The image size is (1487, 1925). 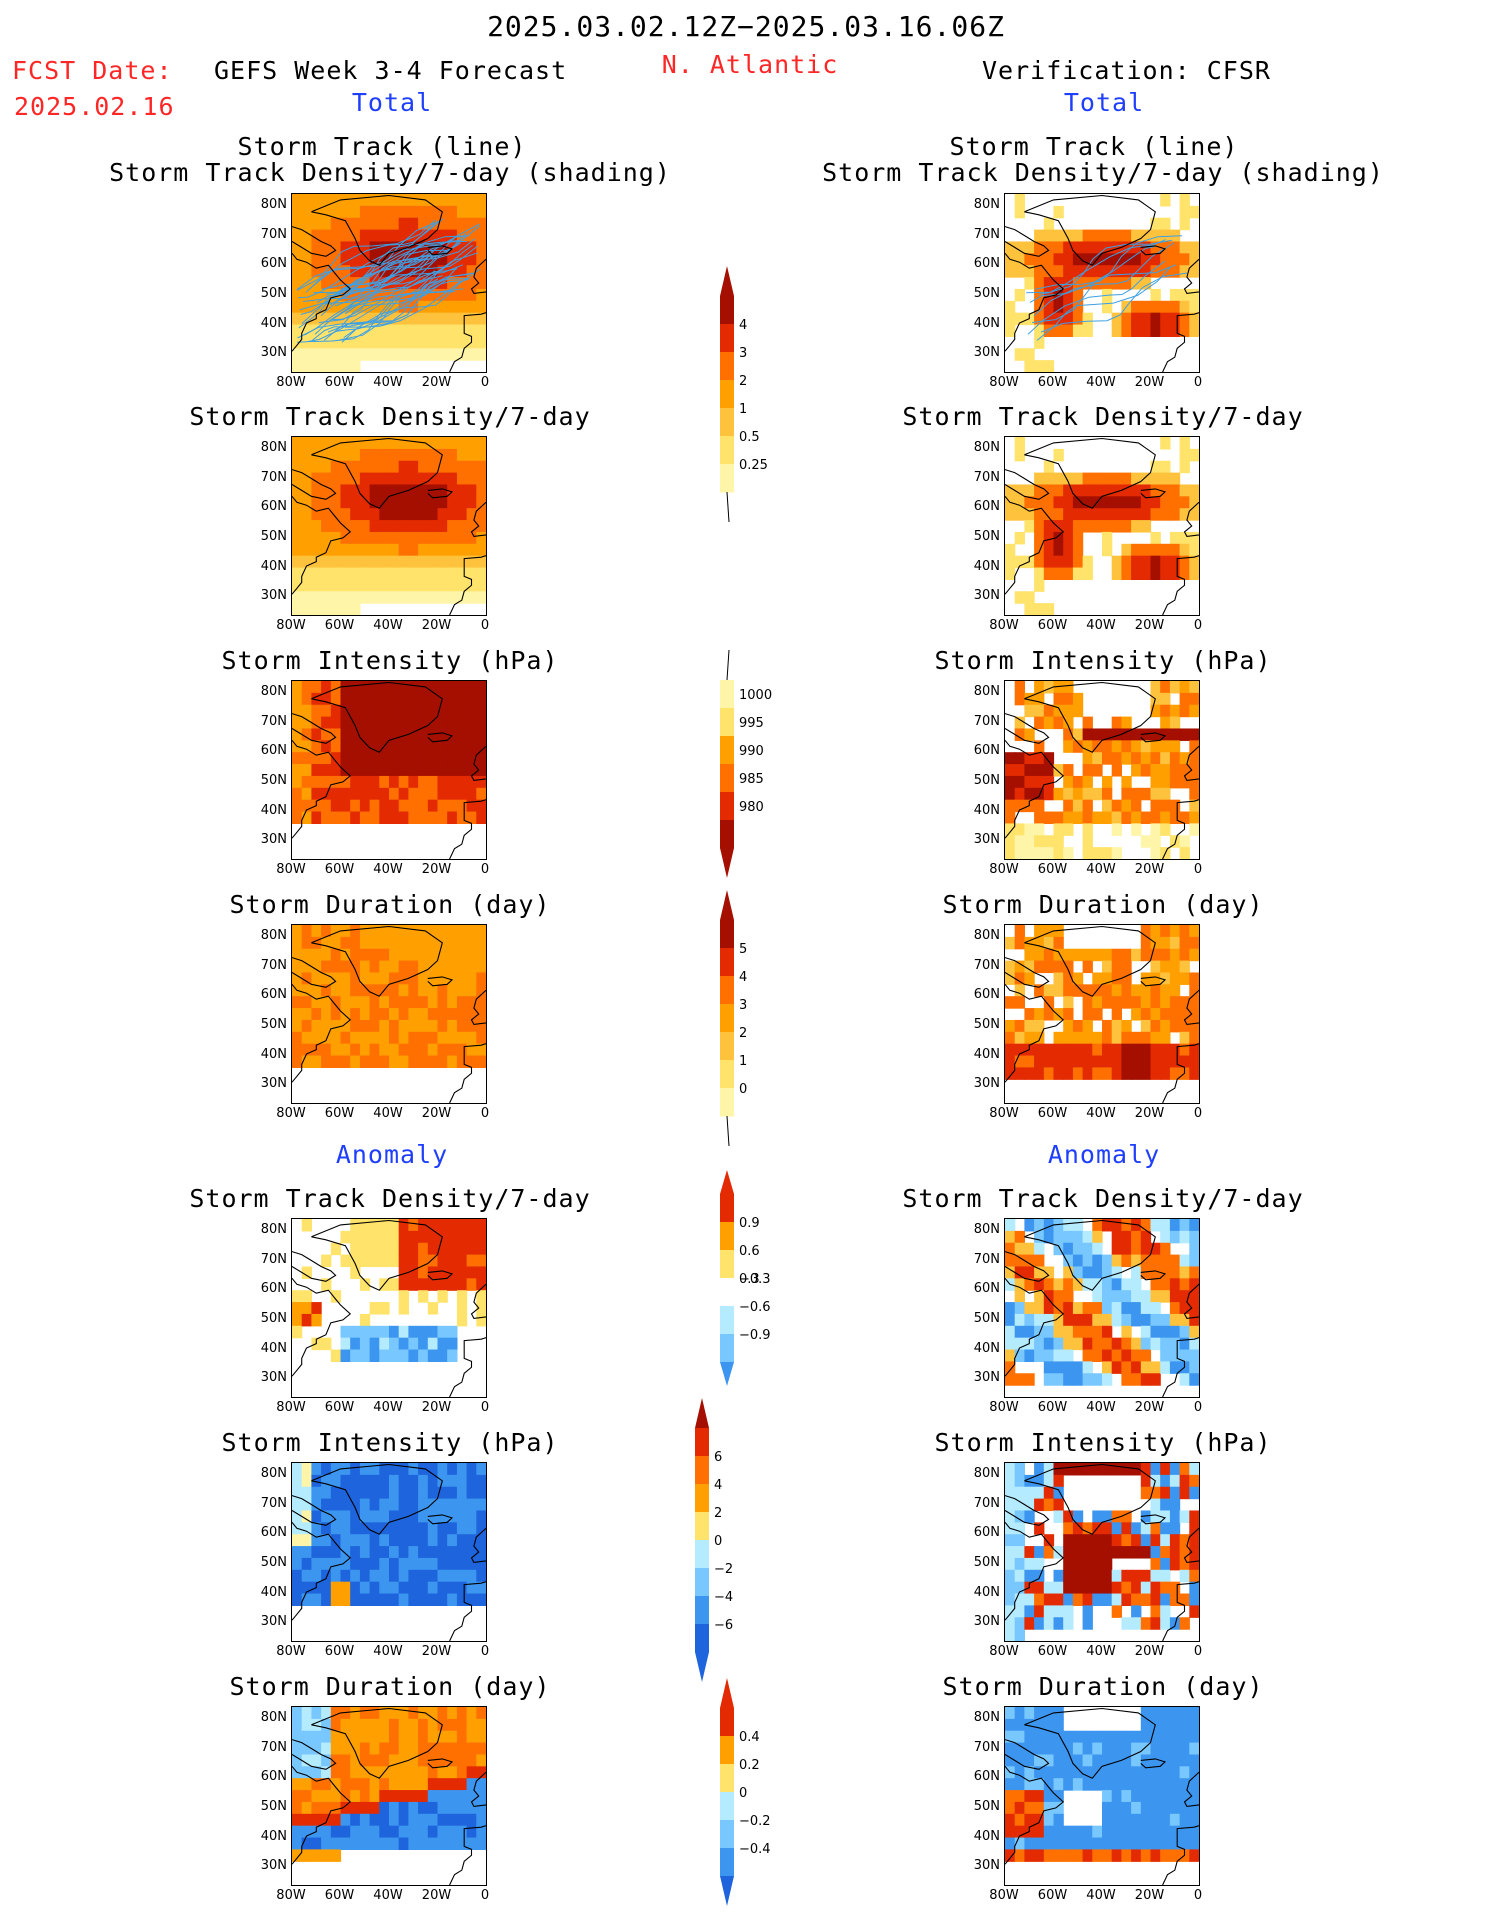 I want to click on storm-track-line, so click(x=408, y=259).